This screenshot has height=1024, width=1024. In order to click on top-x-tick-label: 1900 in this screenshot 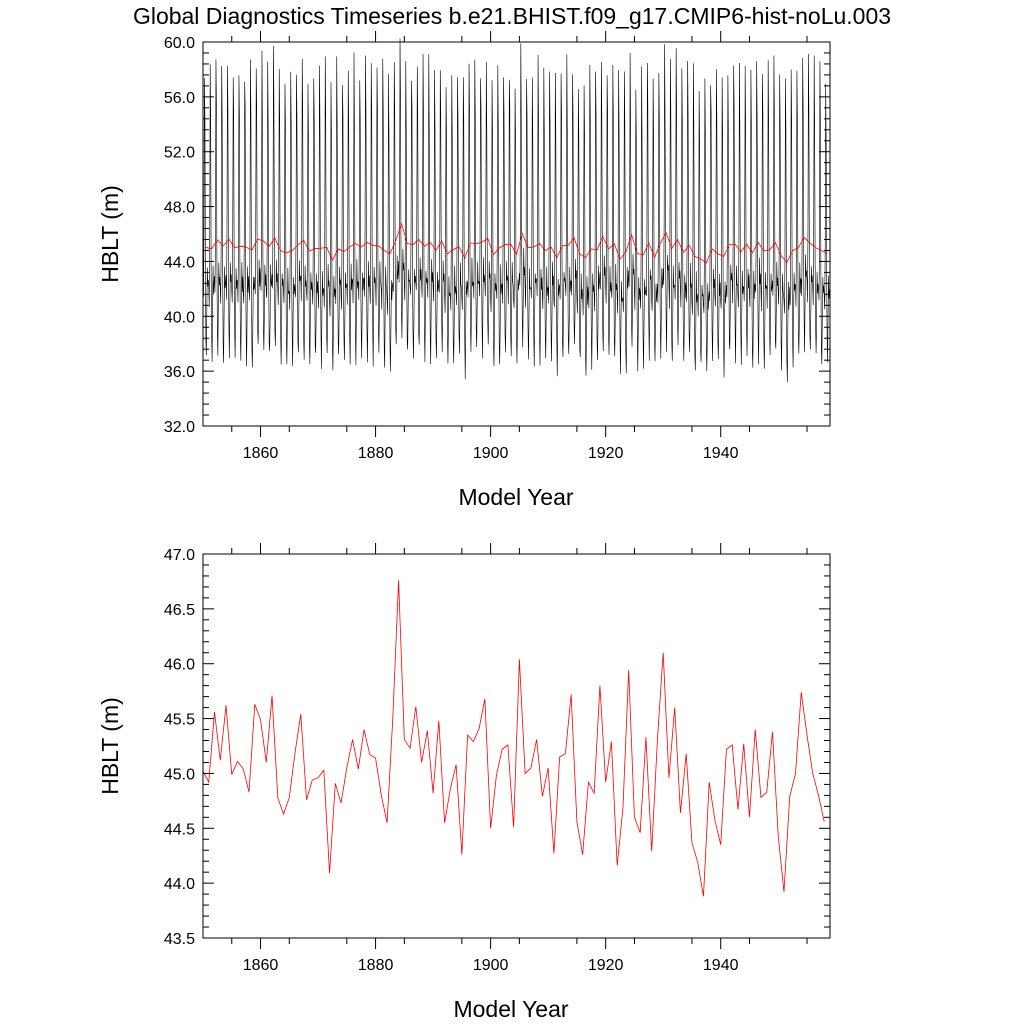, I will do `click(491, 453)`.